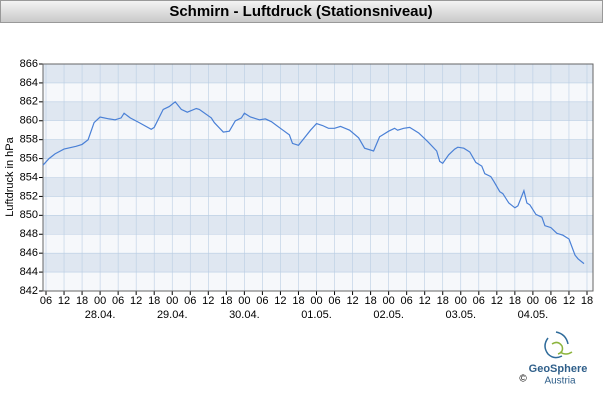 This screenshot has width=603, height=400. Describe the element at coordinates (558, 345) in the screenshot. I see `logo-icon` at that location.